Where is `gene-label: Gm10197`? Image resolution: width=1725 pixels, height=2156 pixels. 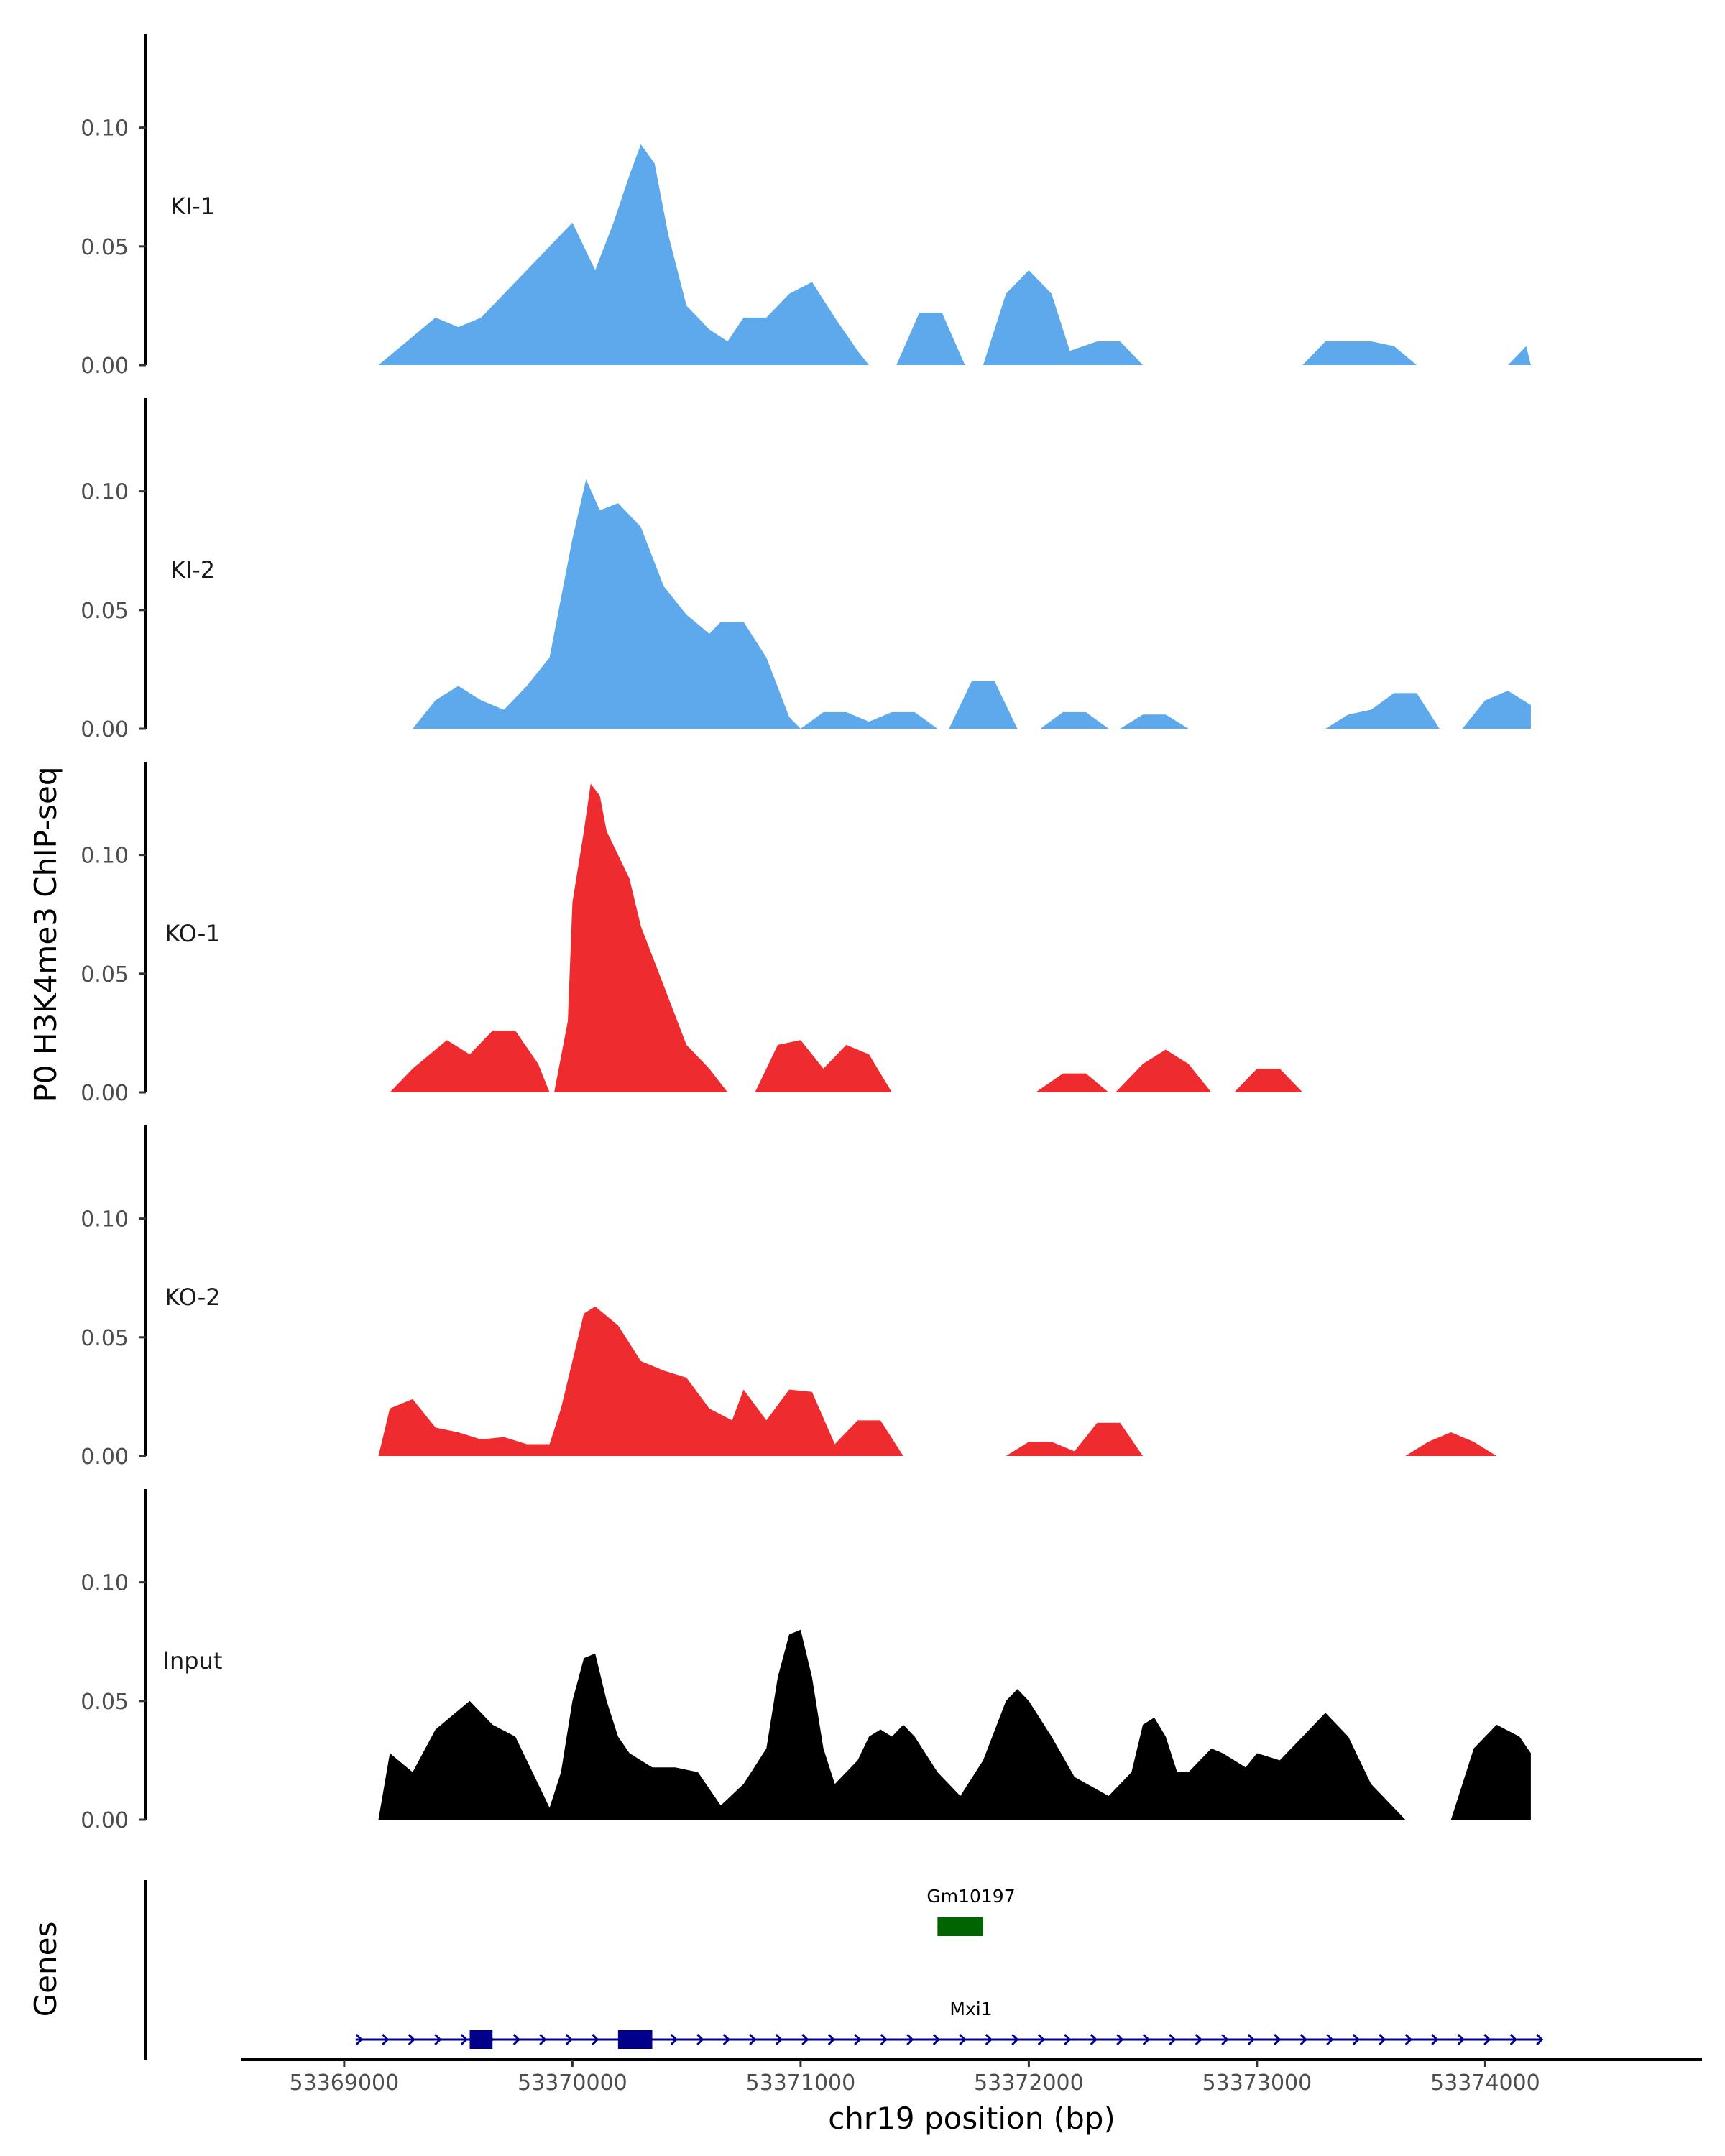
gene-label: Gm10197 is located at coordinates (970, 1897).